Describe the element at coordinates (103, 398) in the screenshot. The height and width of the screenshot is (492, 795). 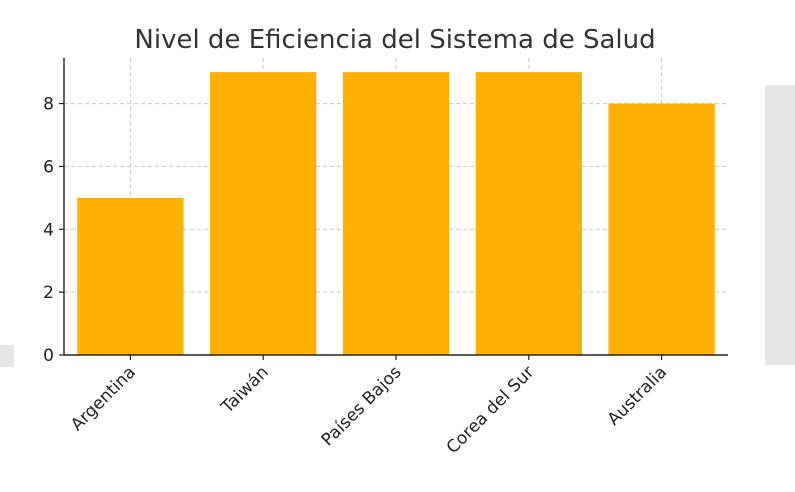
I see `x-tick-label: Argentina` at that location.